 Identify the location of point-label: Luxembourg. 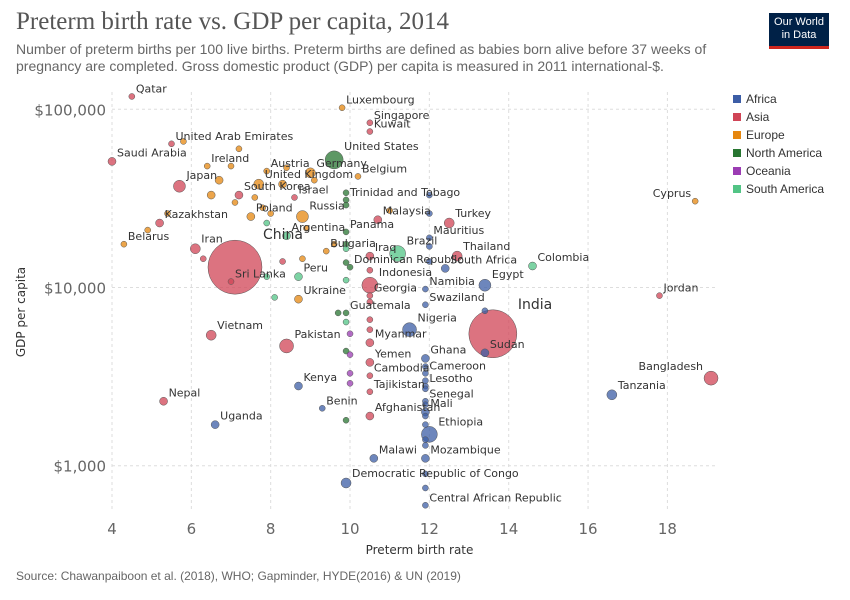
(380, 100).